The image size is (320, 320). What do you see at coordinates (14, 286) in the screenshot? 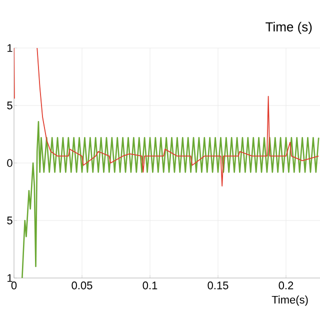
I see `x-tick-label: 0` at bounding box center [14, 286].